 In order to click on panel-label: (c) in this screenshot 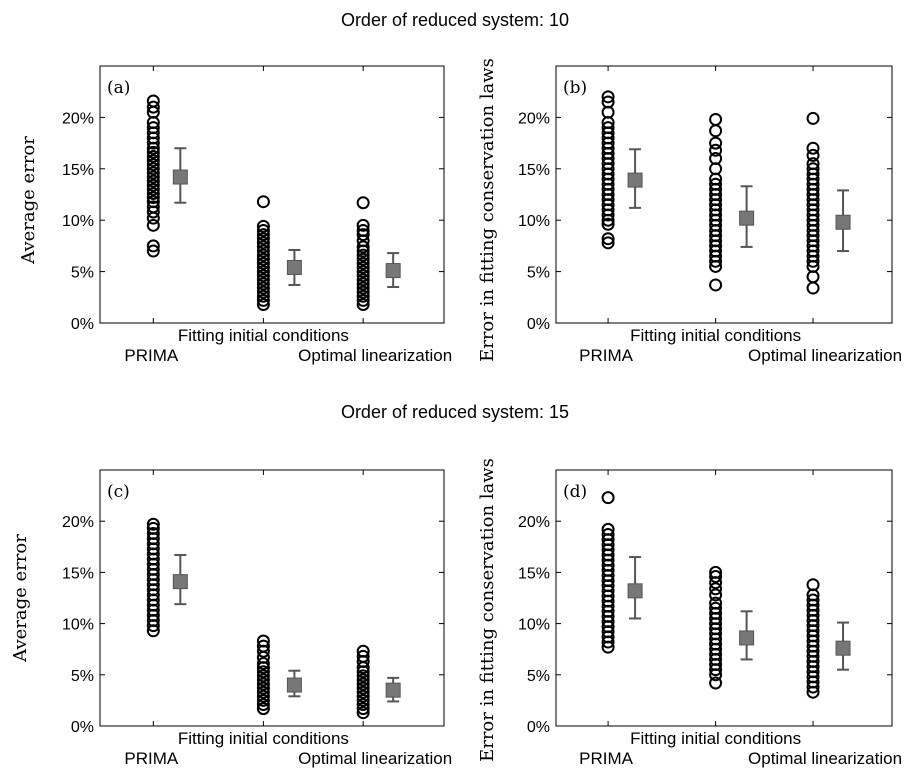, I will do `click(118, 492)`.